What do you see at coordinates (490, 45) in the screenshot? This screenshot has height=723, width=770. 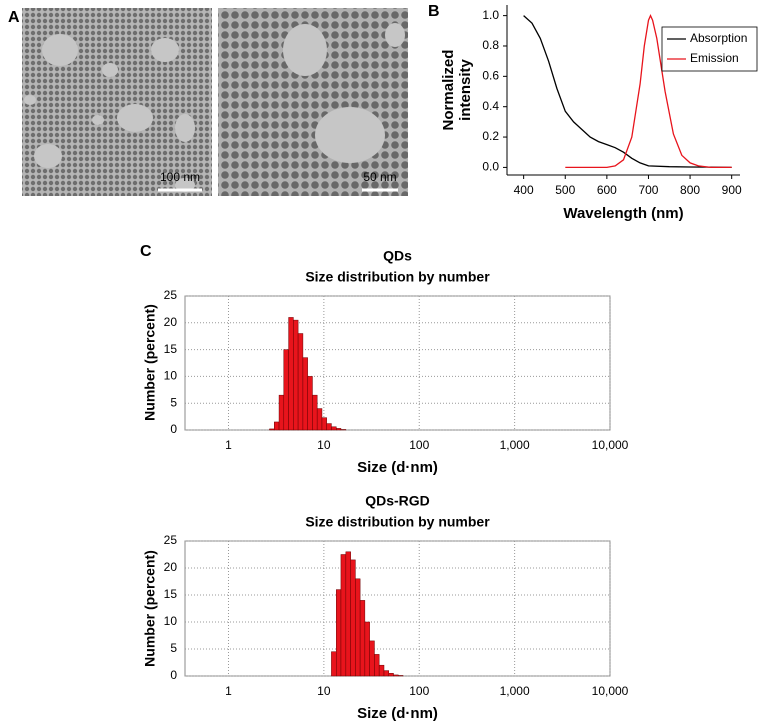 I see `y-tick-label: 0.8` at bounding box center [490, 45].